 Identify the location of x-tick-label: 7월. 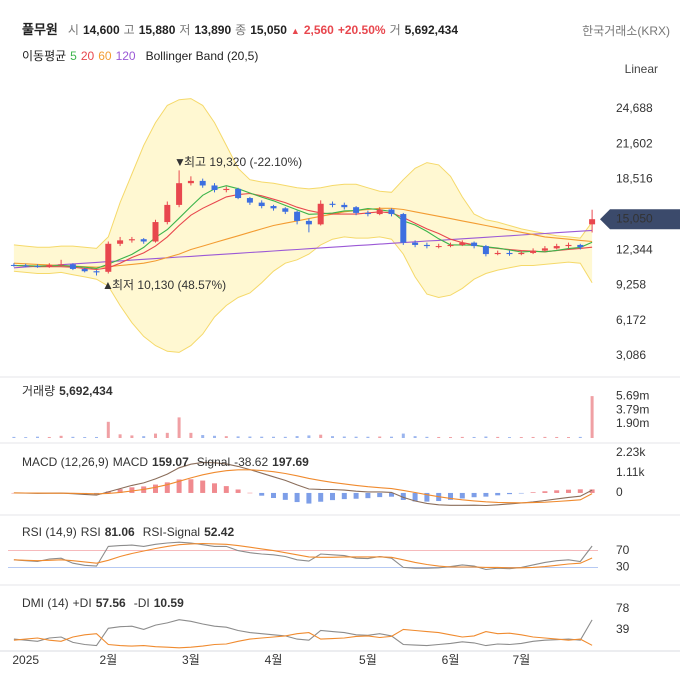
(521, 660).